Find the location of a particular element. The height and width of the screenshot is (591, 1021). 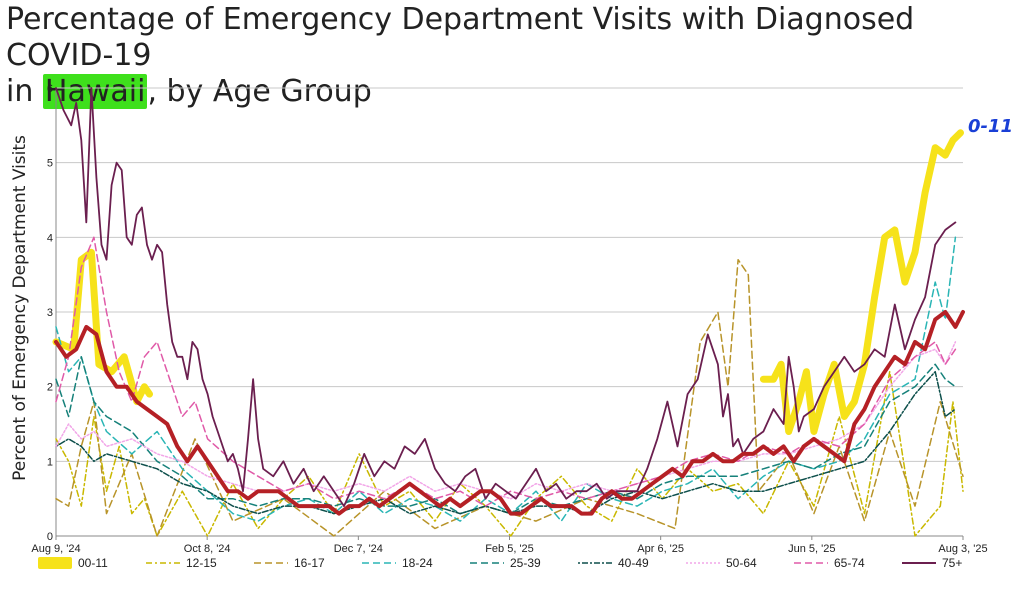

y-tick-label: 0 is located at coordinates (50, 537).